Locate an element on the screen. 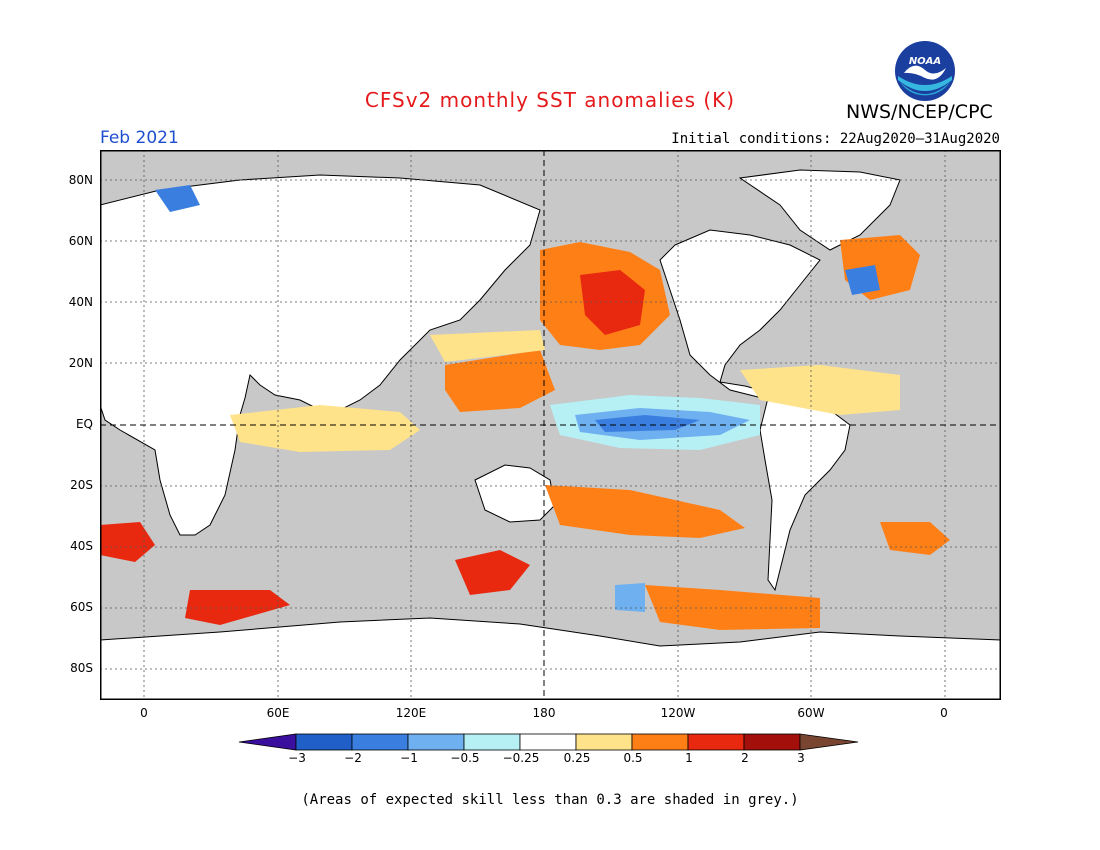  map-title: CFSv2 monthly SST anomalies (K) is located at coordinates (550, 100).